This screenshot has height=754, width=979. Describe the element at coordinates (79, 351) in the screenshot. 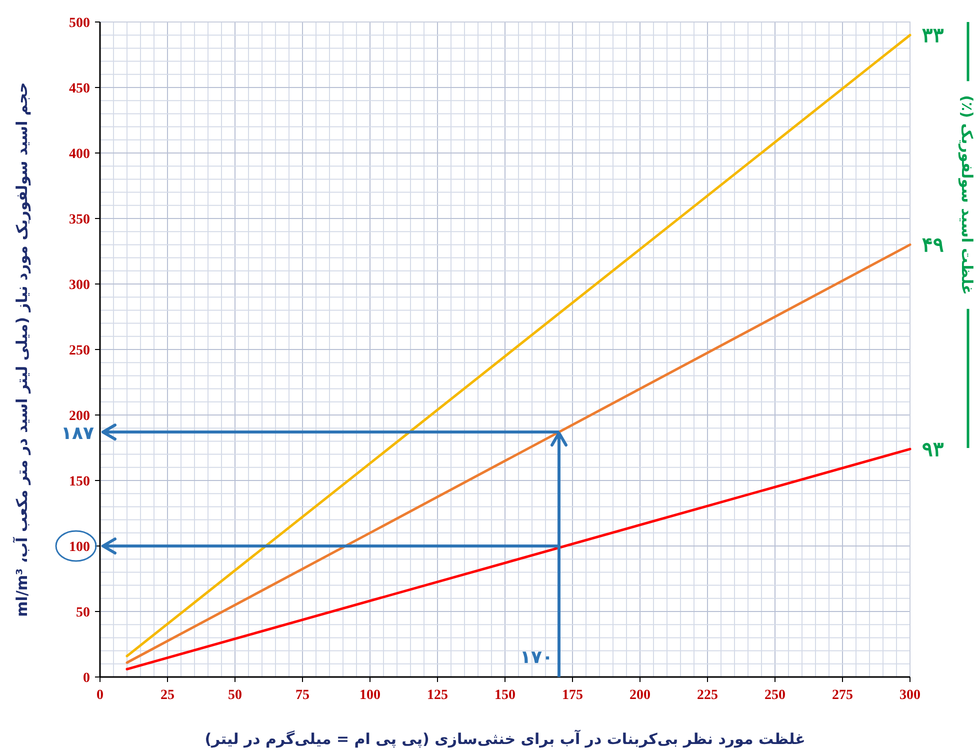

I see `y-tick-label: 250` at that location.